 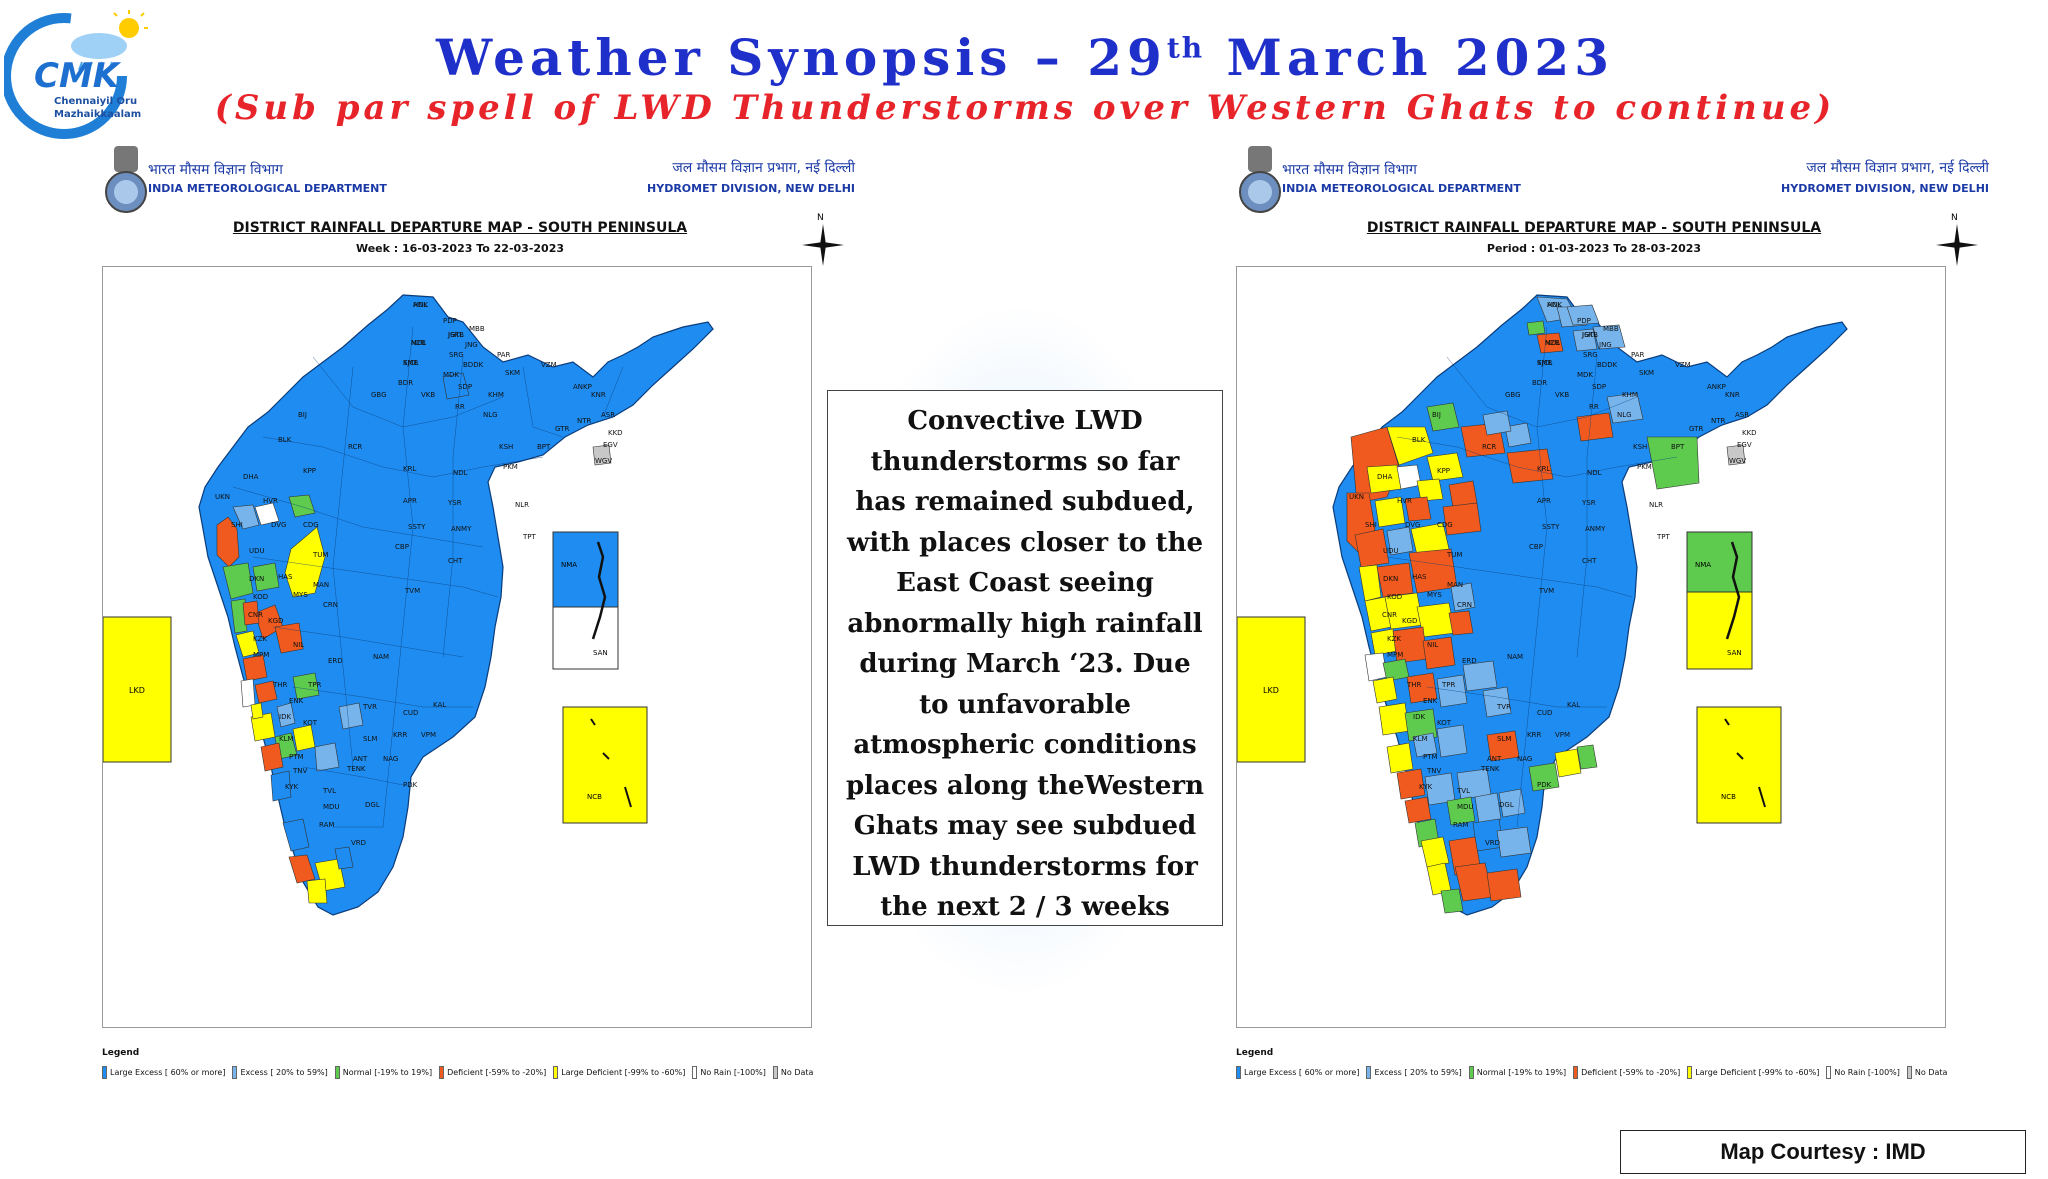 What do you see at coordinates (305, 562) in the screenshot?
I see `district-cdg` at bounding box center [305, 562].